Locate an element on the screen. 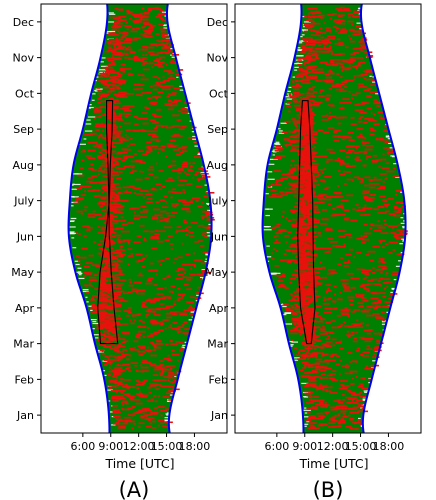 The width and height of the screenshot is (436, 500). y-tick-label: Dec is located at coordinates (23, 22).